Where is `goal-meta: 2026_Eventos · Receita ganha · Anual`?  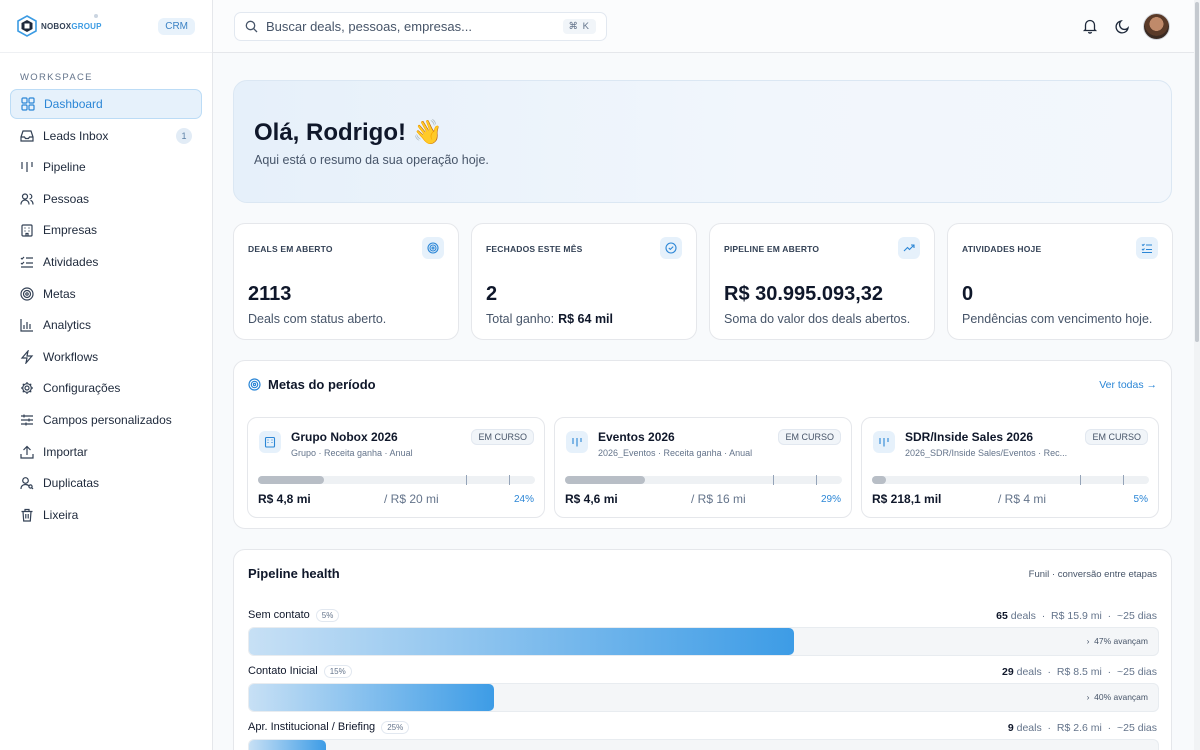
goal-meta: 2026_Eventos · Receita ganha · Anual is located at coordinates (675, 453).